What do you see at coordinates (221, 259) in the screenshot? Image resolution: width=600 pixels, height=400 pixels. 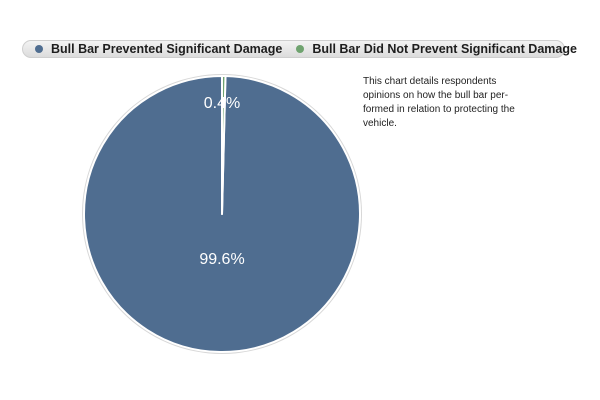 I see `data-label-prevented: 99.6%` at bounding box center [221, 259].